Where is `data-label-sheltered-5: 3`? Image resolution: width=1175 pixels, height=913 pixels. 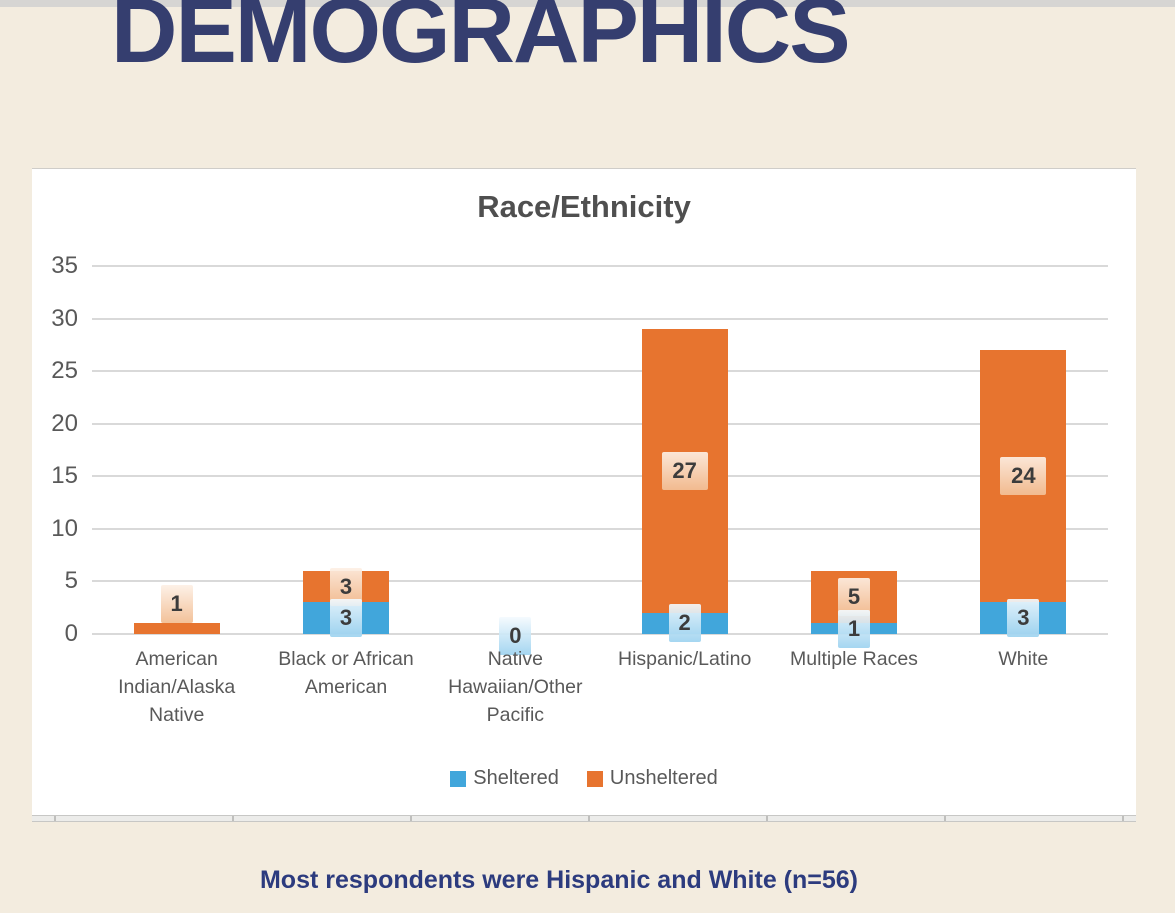
data-label-sheltered-5: 3 is located at coordinates (1023, 618).